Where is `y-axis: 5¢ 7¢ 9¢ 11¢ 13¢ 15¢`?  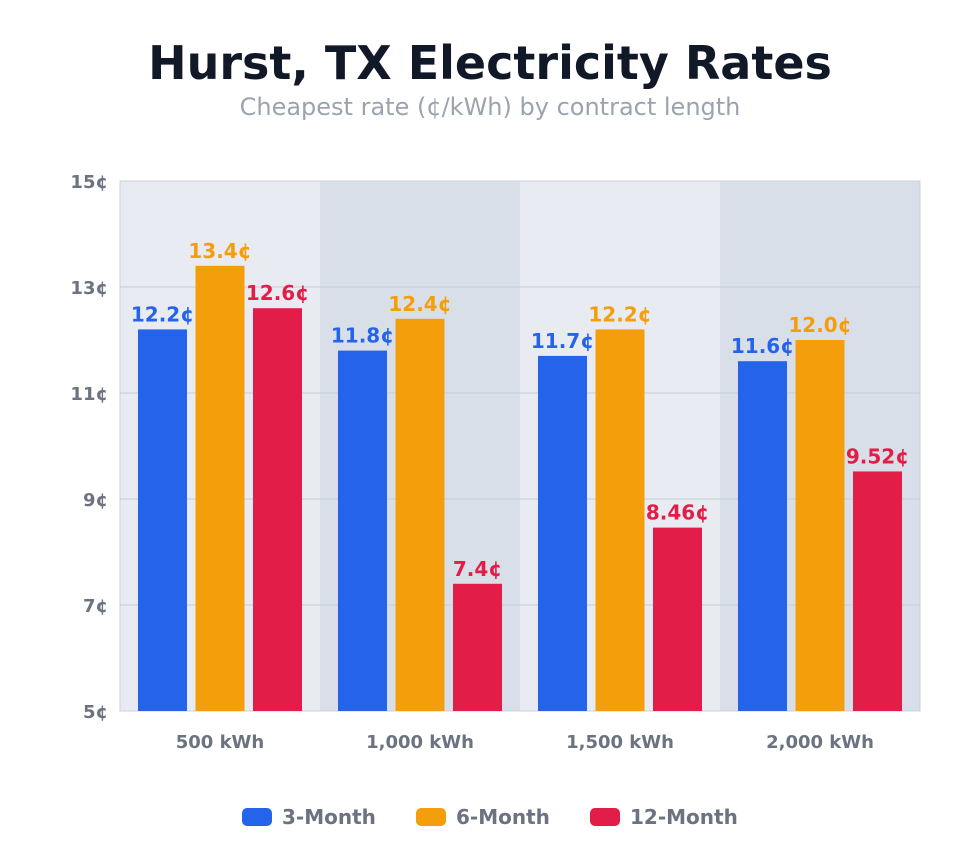
y-axis: 5¢ 7¢ 9¢ 11¢ 13¢ 15¢ is located at coordinates (89, 447).